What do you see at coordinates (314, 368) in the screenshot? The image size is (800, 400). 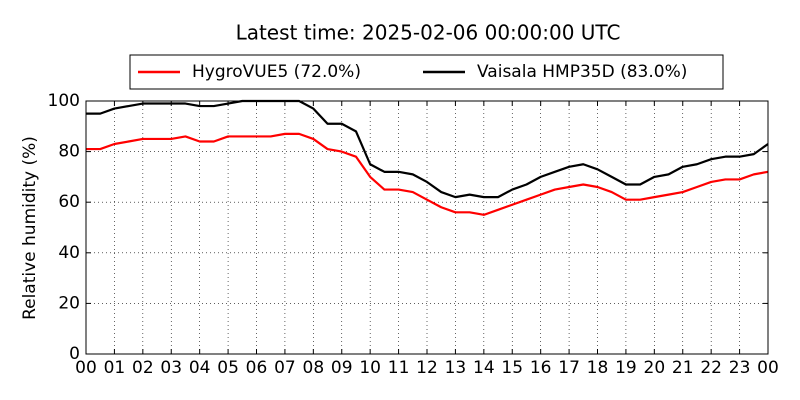 I see `x-tick-label: 08` at bounding box center [314, 368].